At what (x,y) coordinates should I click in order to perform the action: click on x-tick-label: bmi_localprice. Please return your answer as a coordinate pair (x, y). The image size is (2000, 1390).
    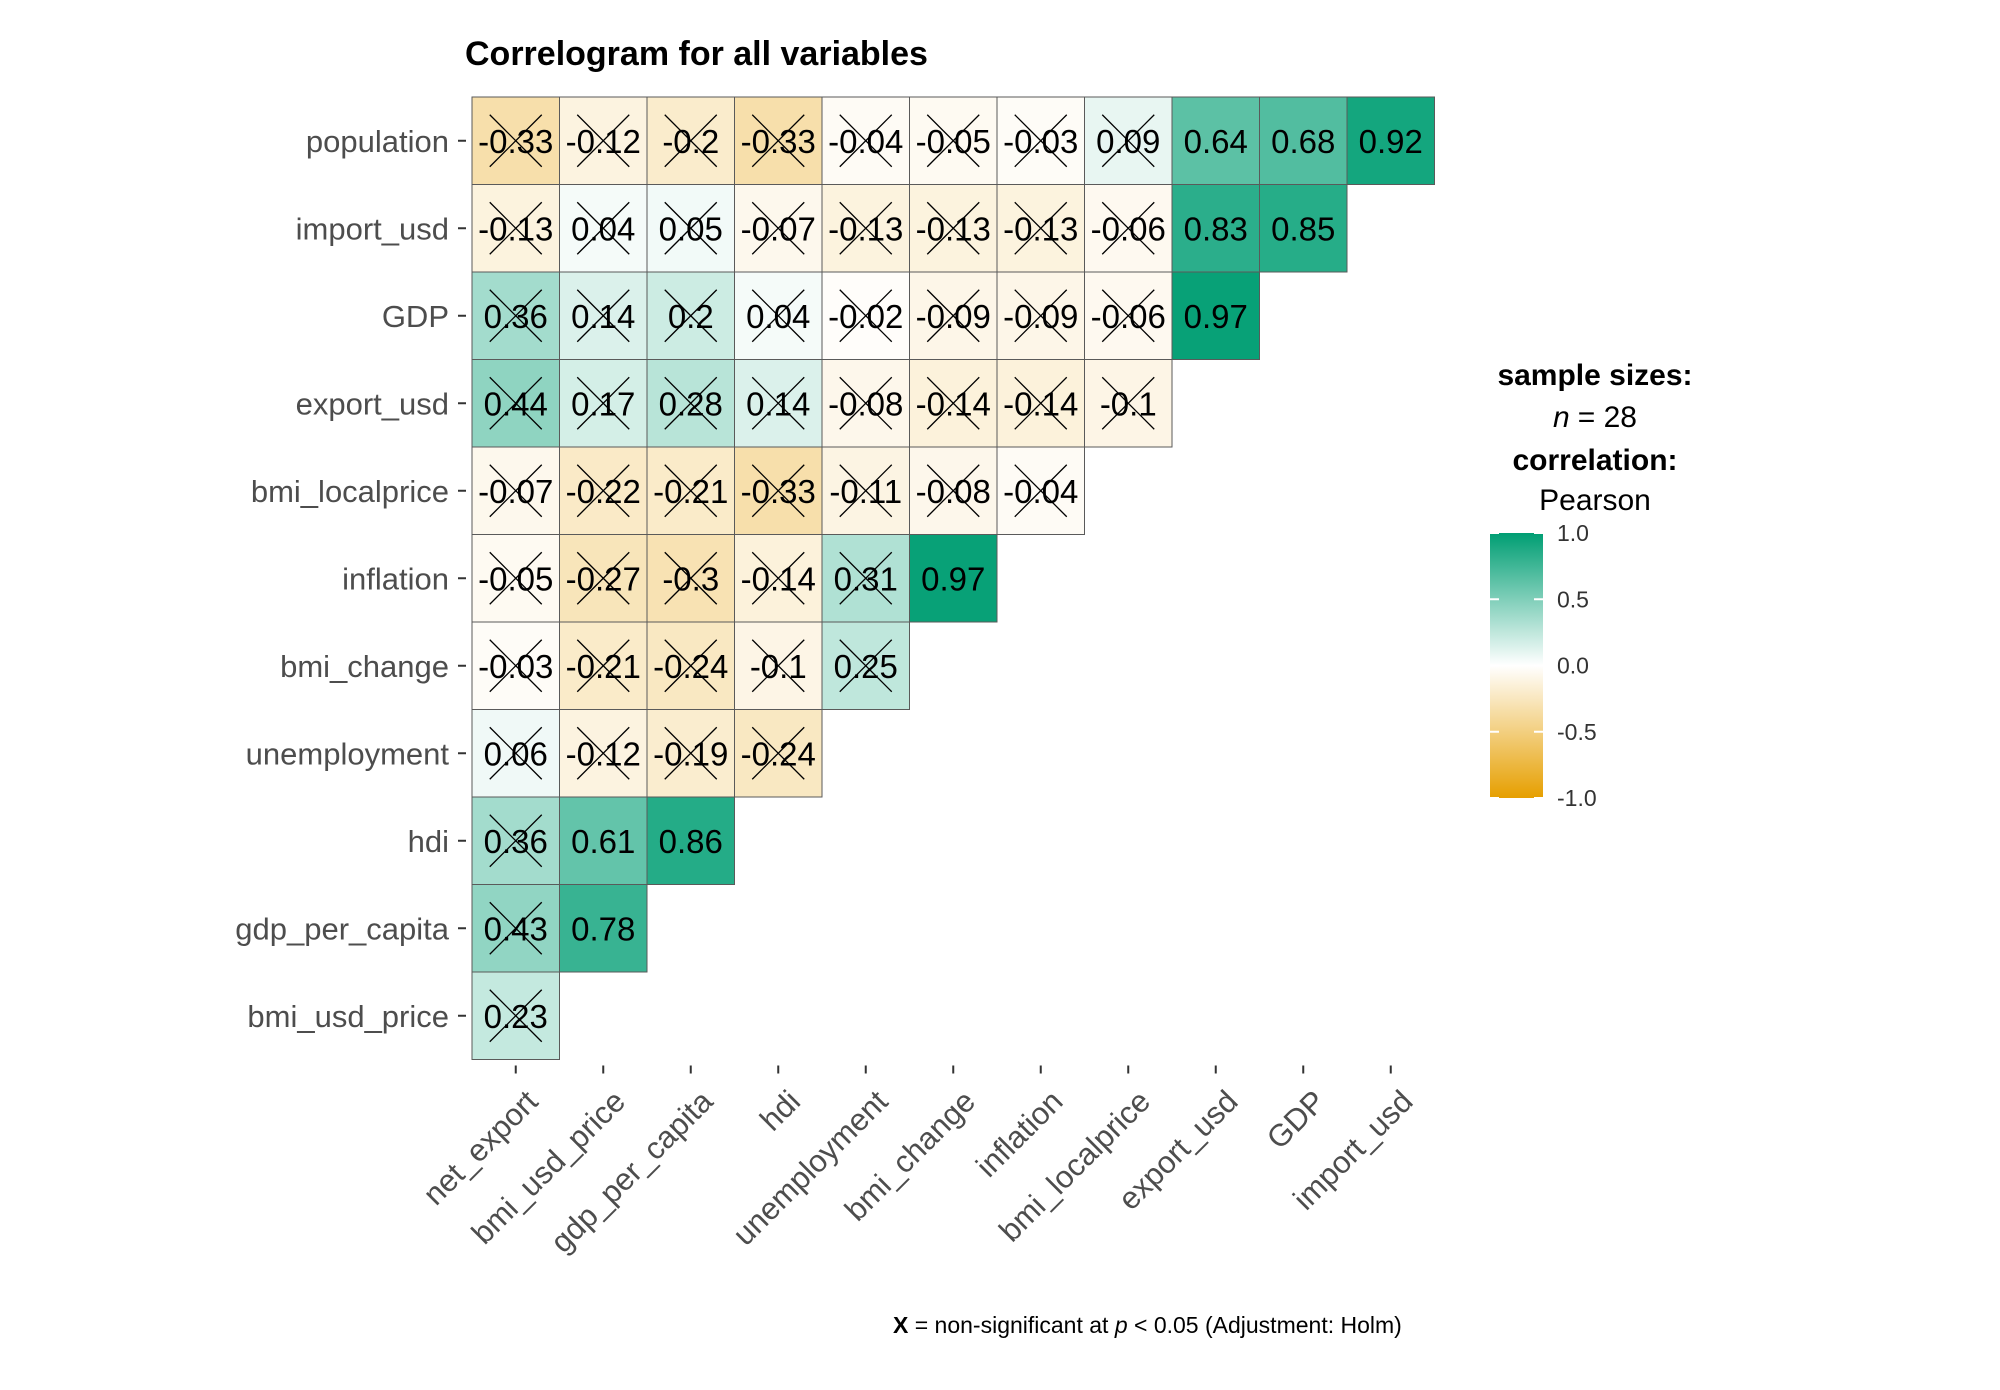
    Looking at the image, I should click on (1074, 1166).